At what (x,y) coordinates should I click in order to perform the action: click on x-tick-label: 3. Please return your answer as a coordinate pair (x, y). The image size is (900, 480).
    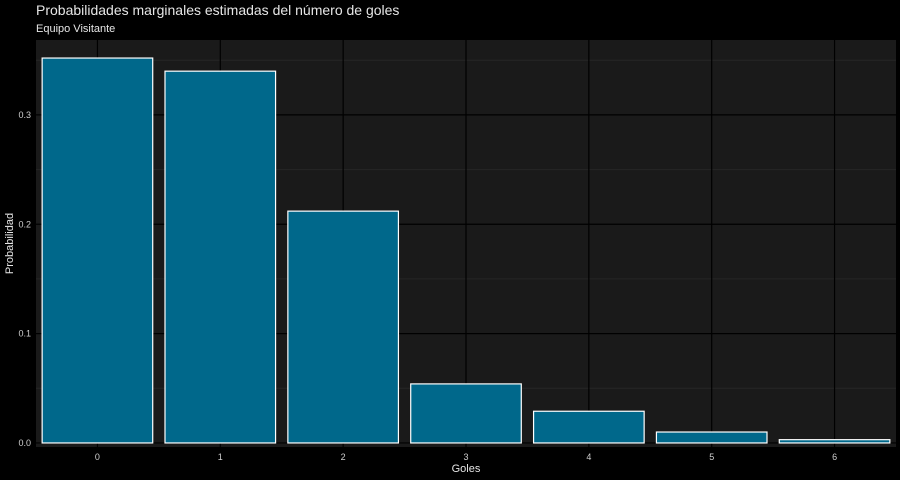
    Looking at the image, I should click on (465, 457).